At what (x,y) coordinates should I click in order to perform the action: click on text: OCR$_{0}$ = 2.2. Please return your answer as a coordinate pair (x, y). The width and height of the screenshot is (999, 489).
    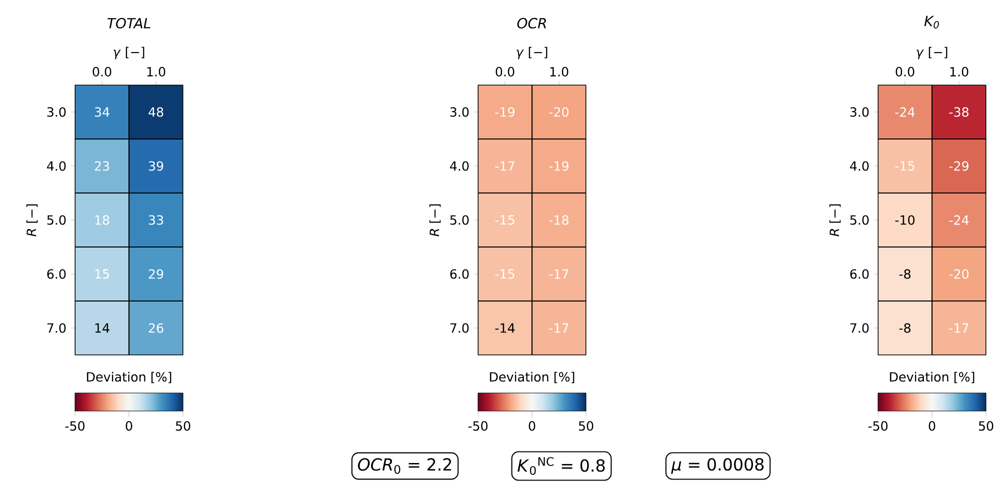
    Looking at the image, I should click on (405, 466).